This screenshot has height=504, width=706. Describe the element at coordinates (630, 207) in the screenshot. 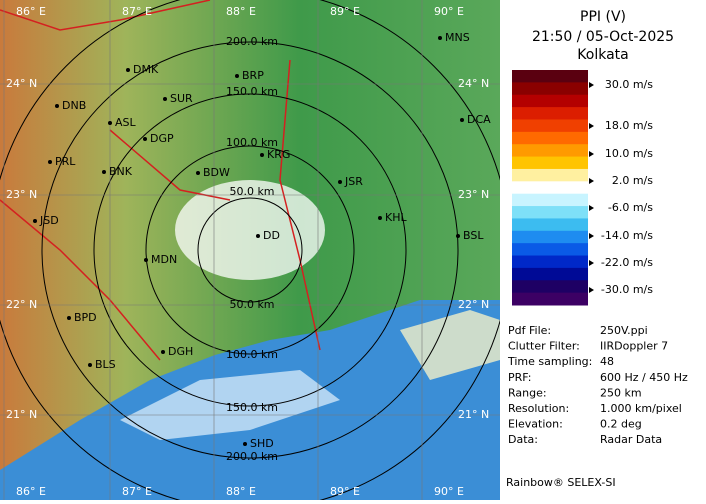

I see `scale-label: -6.0 m/s` at that location.